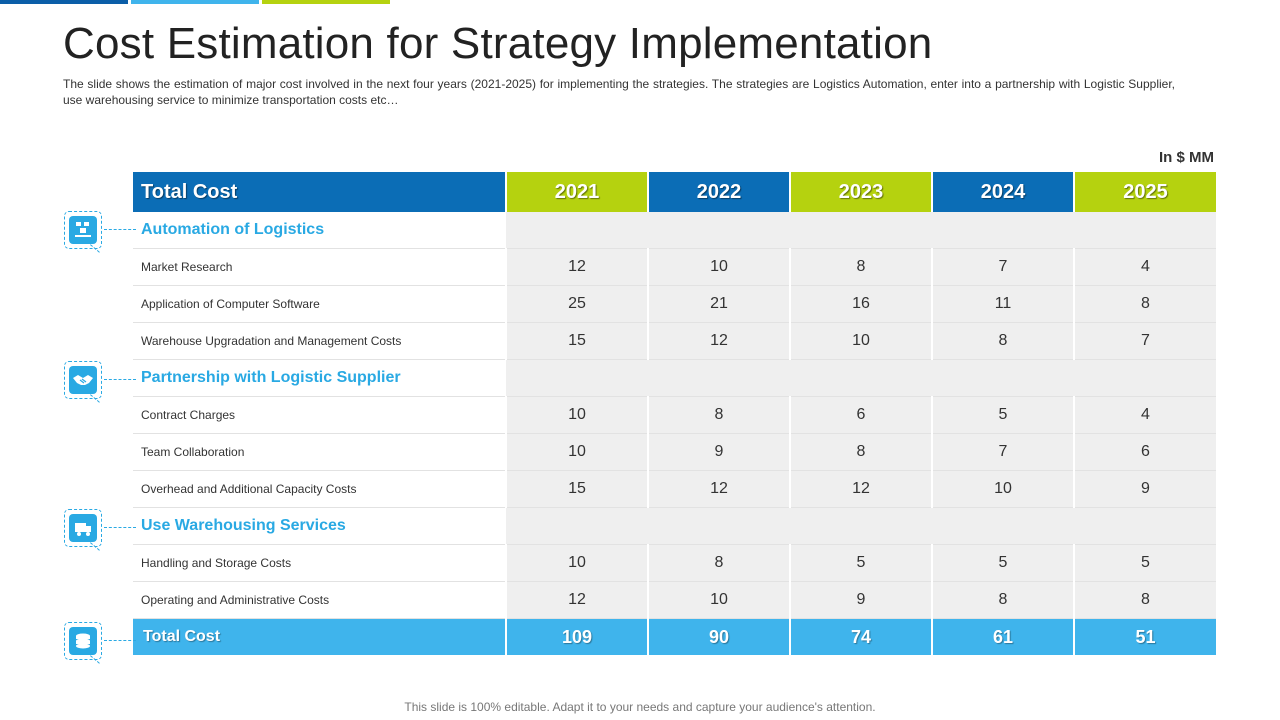 This screenshot has width=1280, height=720. Describe the element at coordinates (319, 230) in the screenshot. I see `section-label: Automation of Logistics` at that location.